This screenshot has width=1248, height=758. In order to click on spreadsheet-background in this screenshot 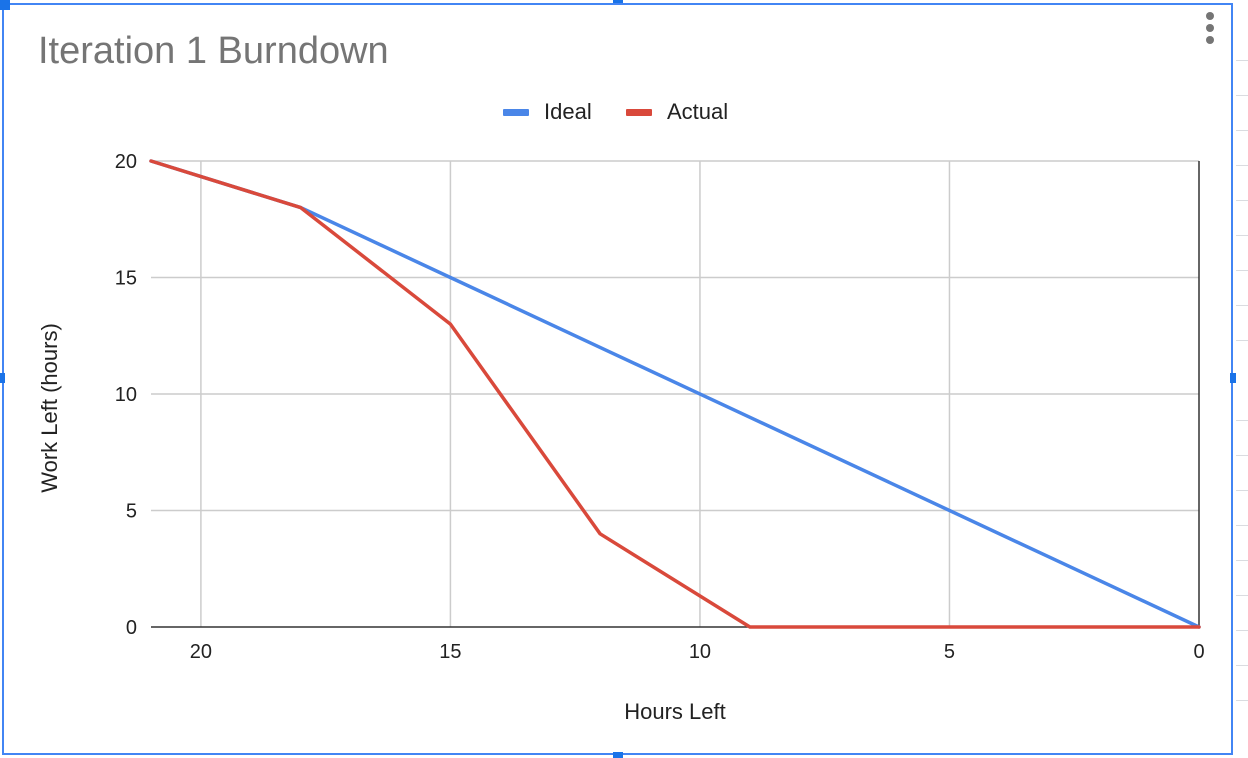, I will do `click(1242, 379)`.